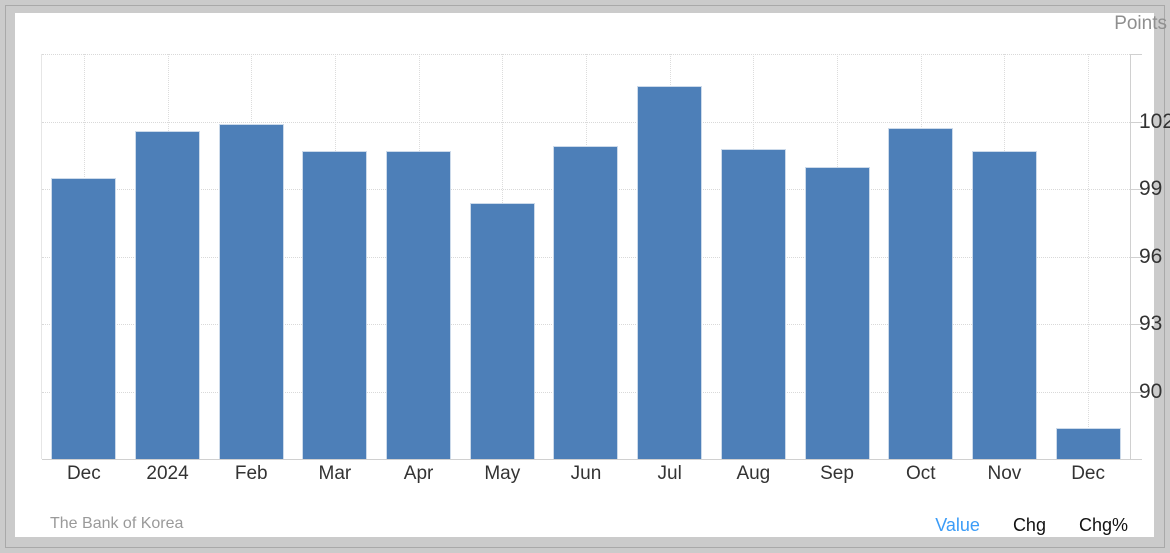  Describe the element at coordinates (1103, 525) in the screenshot. I see `series-toggle-chgpct: Chg%` at that location.